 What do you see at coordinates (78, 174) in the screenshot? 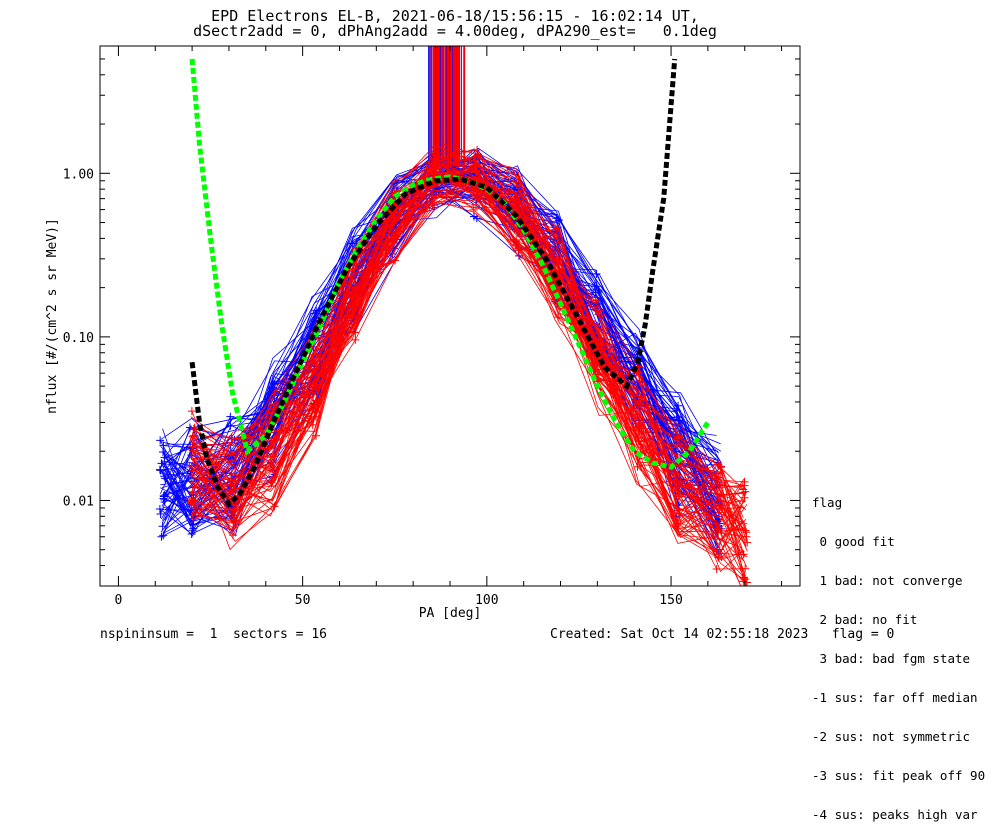
I see `y-tick-label: 1.00` at bounding box center [78, 174].